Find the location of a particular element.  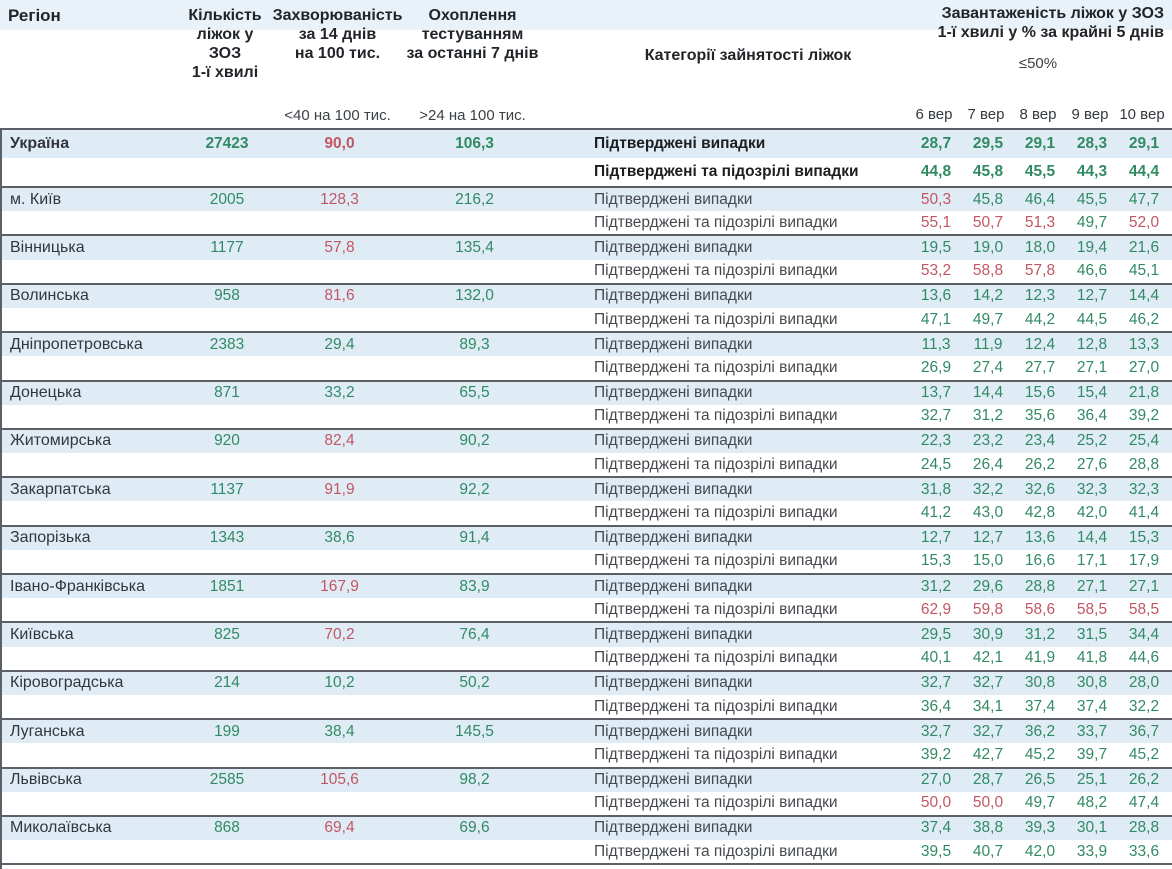

beds-value: 214 is located at coordinates (227, 683).